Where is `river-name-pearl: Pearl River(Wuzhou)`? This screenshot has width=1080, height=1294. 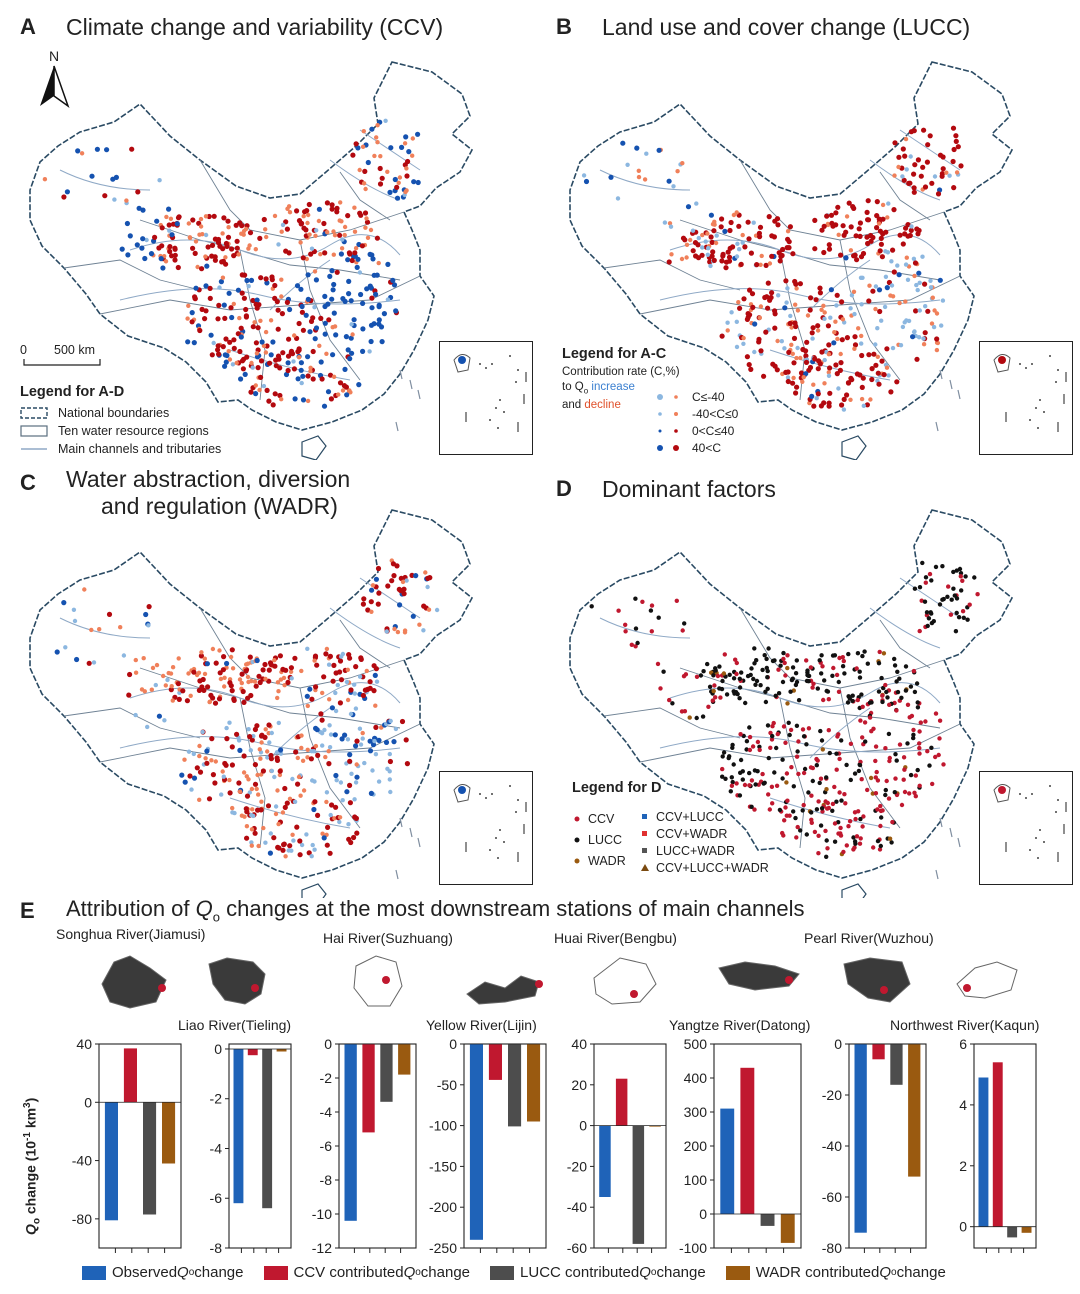 river-name-pearl: Pearl River(Wuzhou) is located at coordinates (869, 938).